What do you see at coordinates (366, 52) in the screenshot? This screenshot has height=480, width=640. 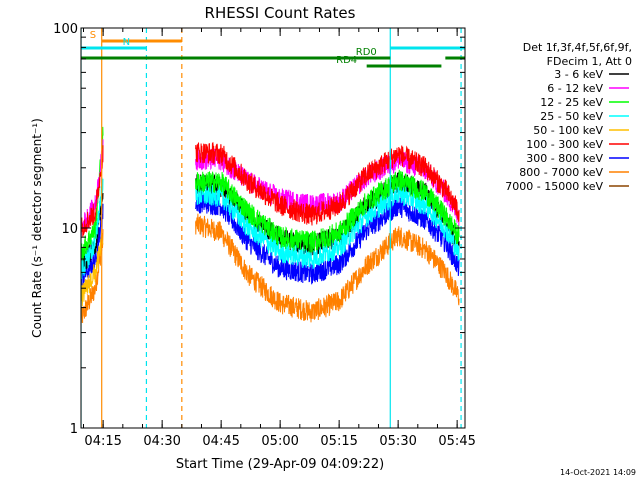 I see `flag-label-3: RD0` at bounding box center [366, 52].